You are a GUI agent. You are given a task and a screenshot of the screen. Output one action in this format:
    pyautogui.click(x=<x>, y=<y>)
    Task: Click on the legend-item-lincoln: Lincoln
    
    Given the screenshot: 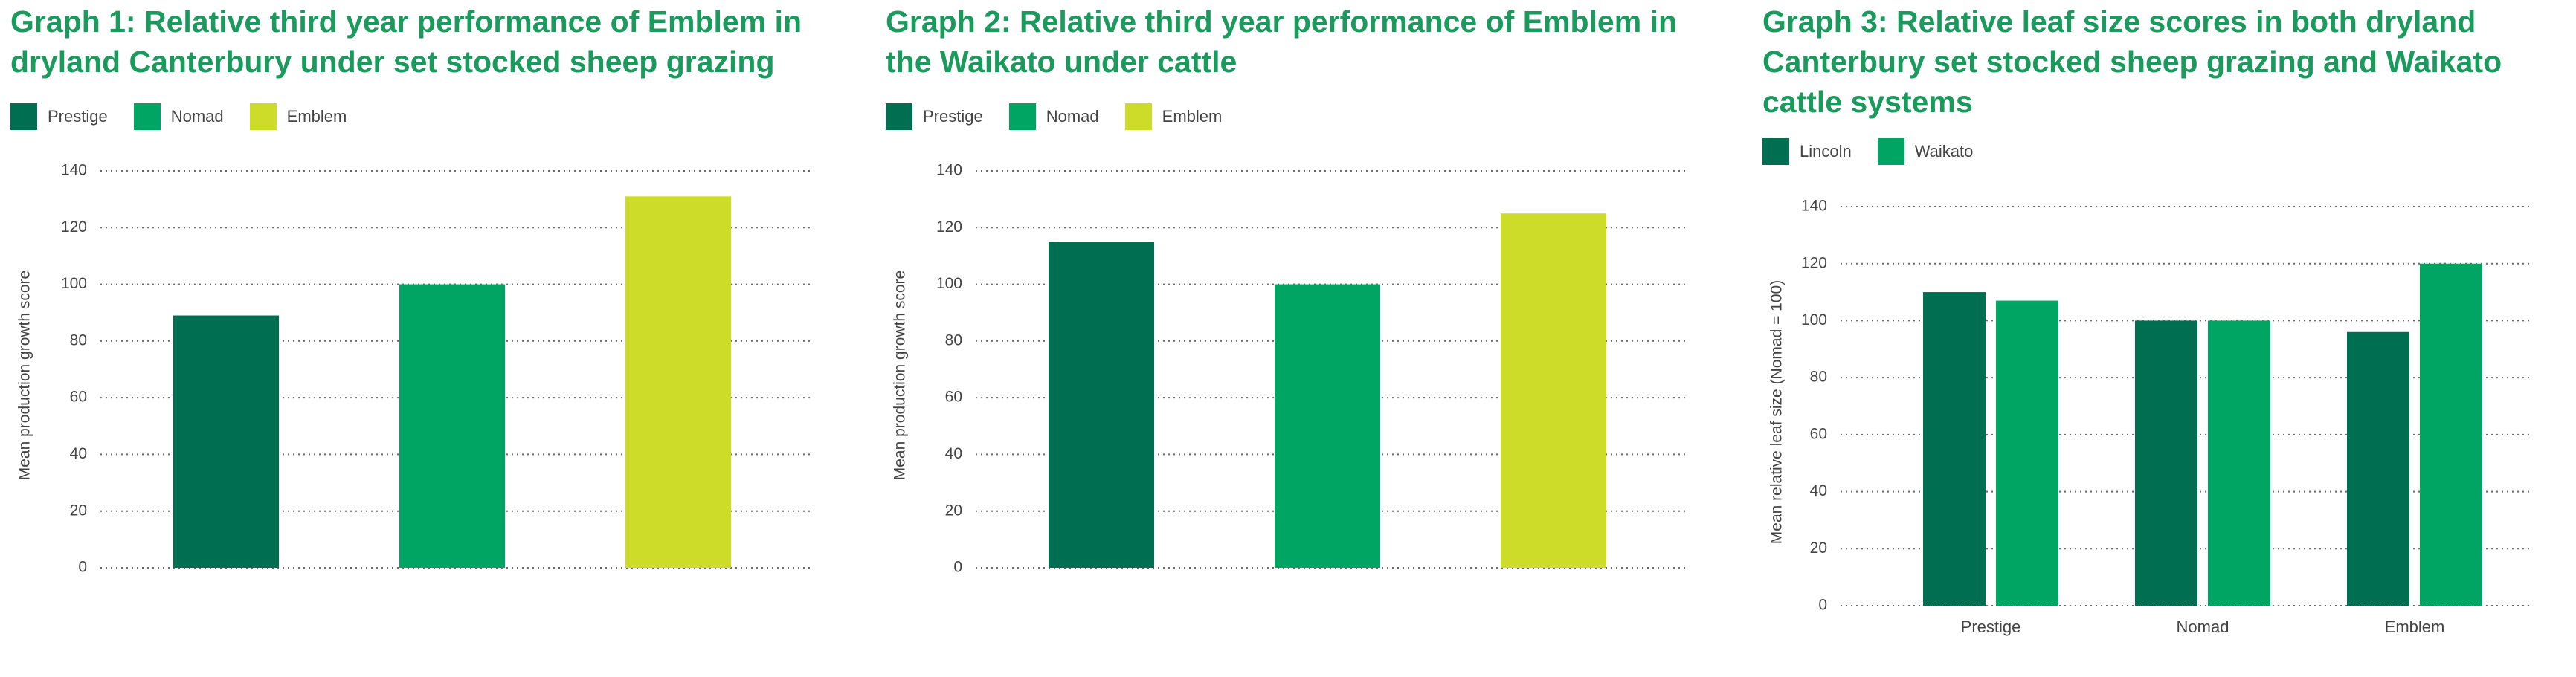 What is the action you would take?
    pyautogui.click(x=1807, y=151)
    